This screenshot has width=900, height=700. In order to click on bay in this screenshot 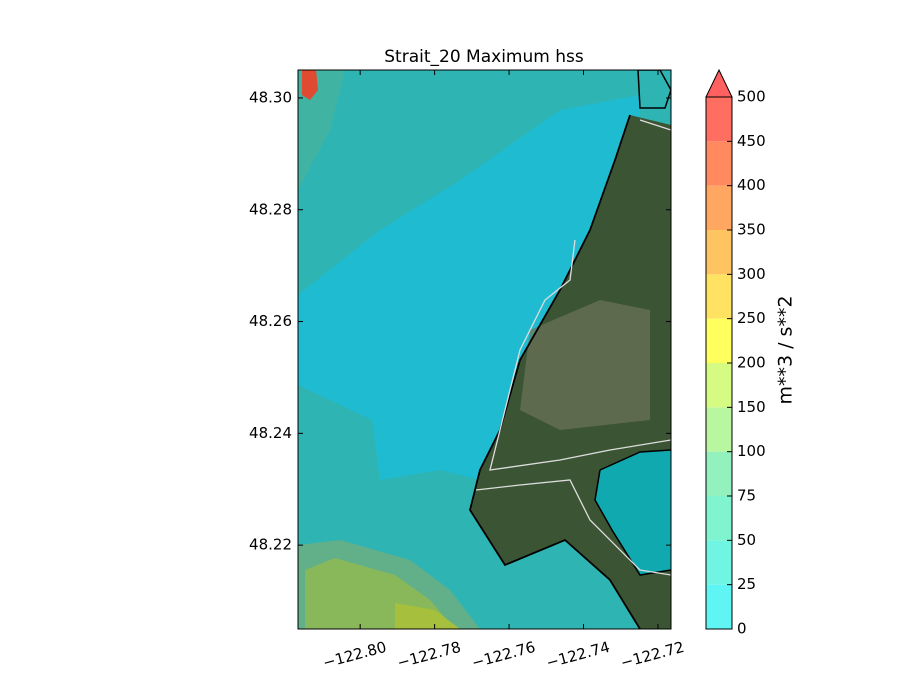, I will do `click(633, 512)`.